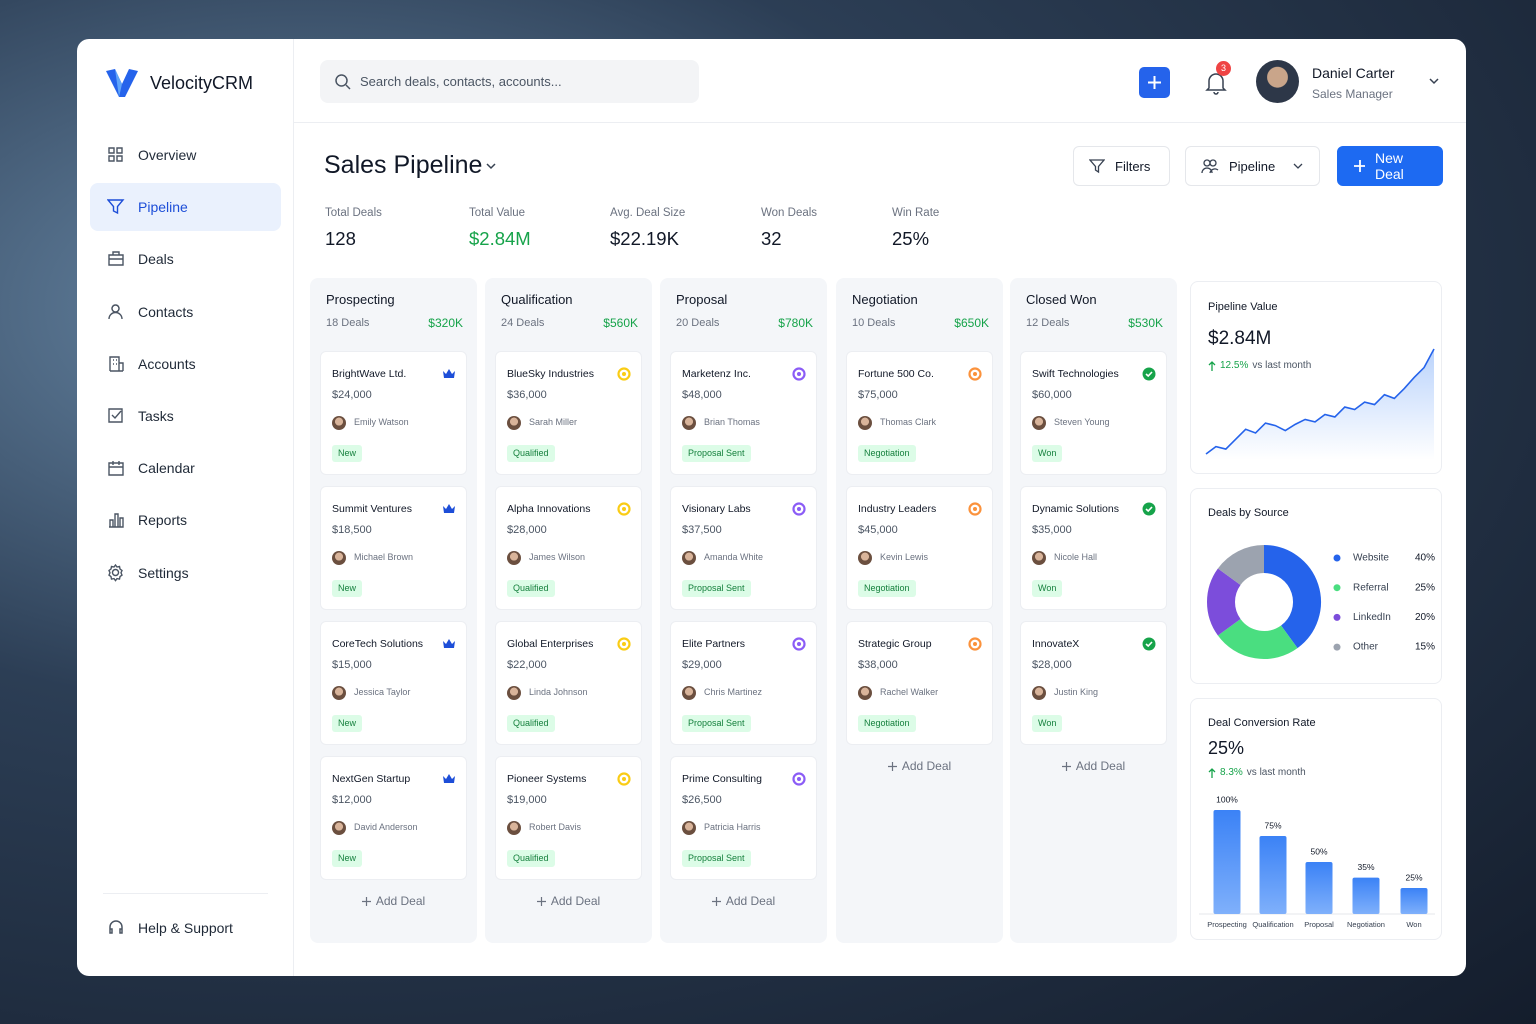 The height and width of the screenshot is (1024, 1536). Describe the element at coordinates (122, 83) in the screenshot. I see `logo` at that location.